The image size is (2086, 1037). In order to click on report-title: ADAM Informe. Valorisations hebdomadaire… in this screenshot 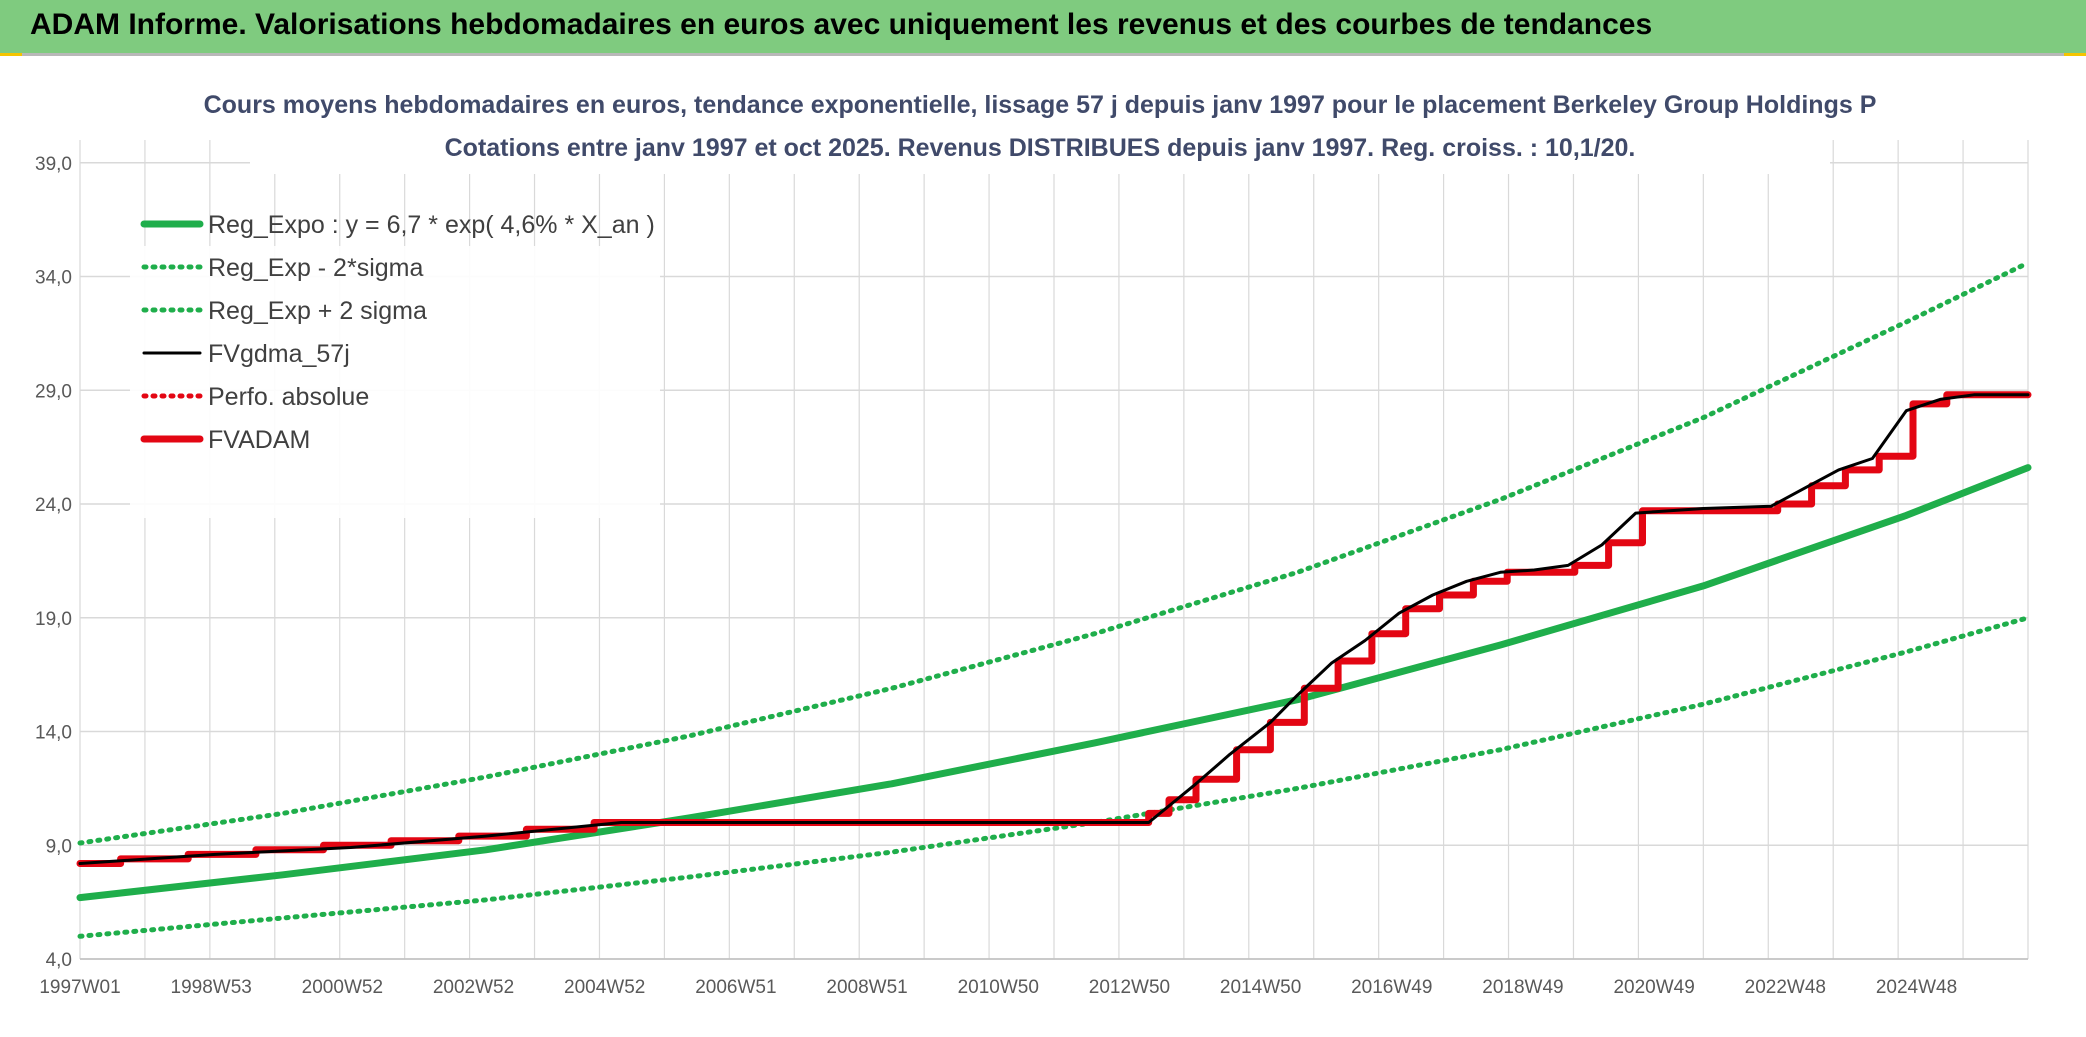, I will do `click(841, 24)`.